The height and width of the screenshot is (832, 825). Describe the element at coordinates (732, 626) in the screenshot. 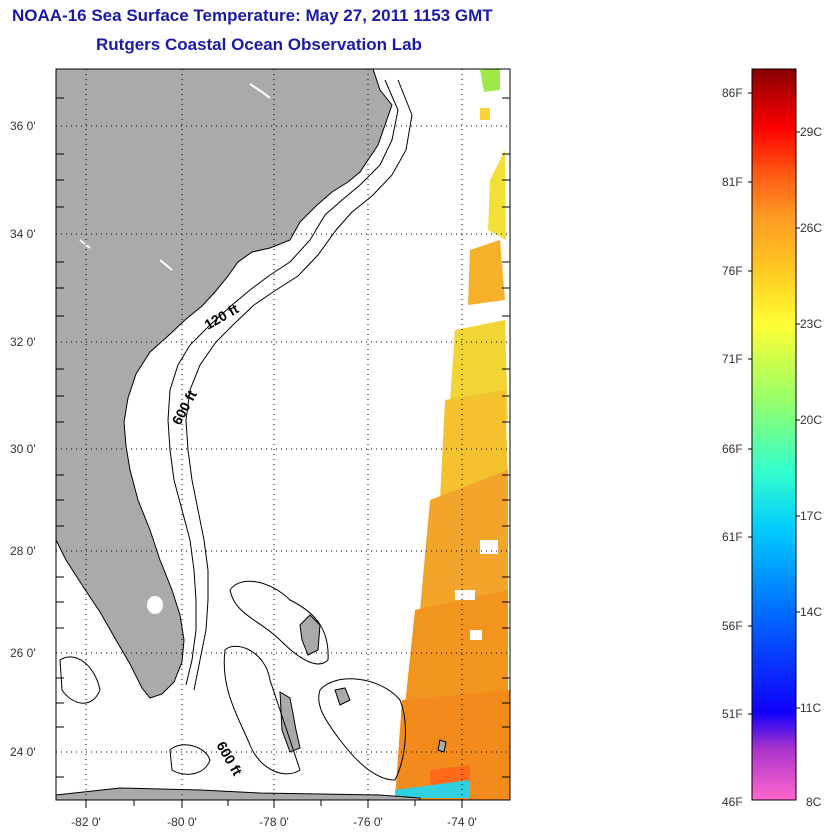

I see `cb-f-56: 56F` at that location.